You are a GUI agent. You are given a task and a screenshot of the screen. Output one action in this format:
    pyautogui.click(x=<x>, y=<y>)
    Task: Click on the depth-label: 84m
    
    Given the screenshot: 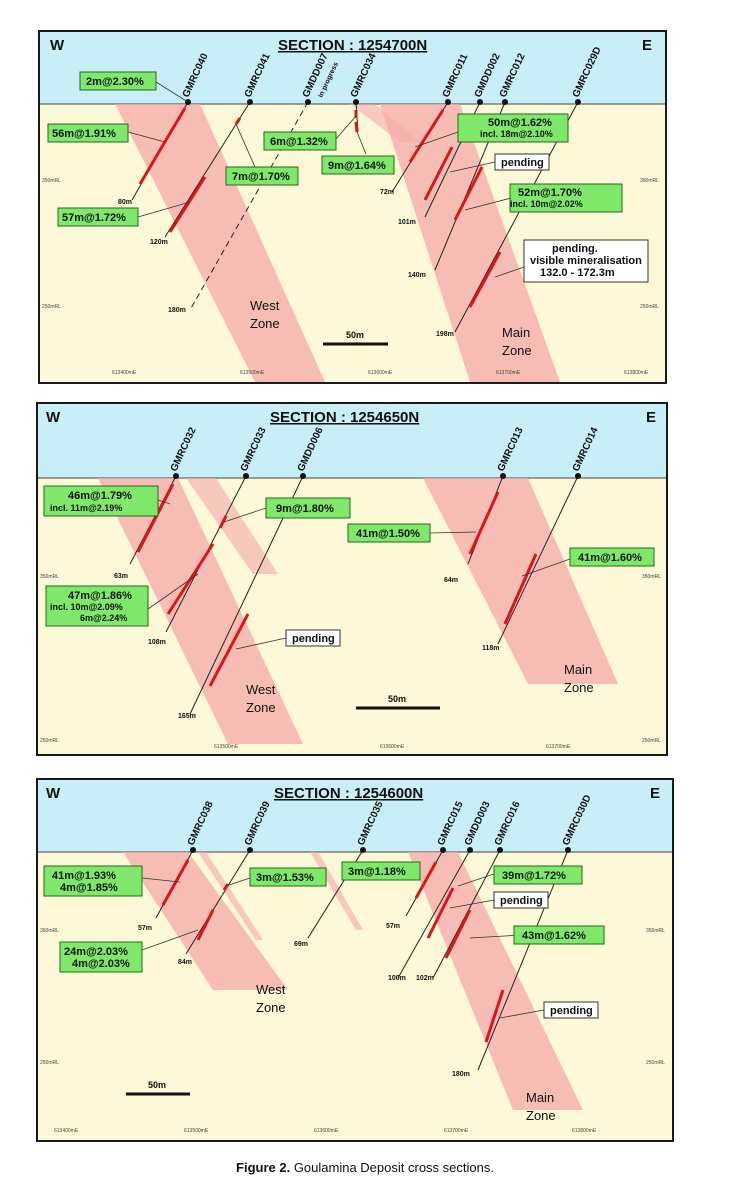 What is the action you would take?
    pyautogui.click(x=185, y=962)
    